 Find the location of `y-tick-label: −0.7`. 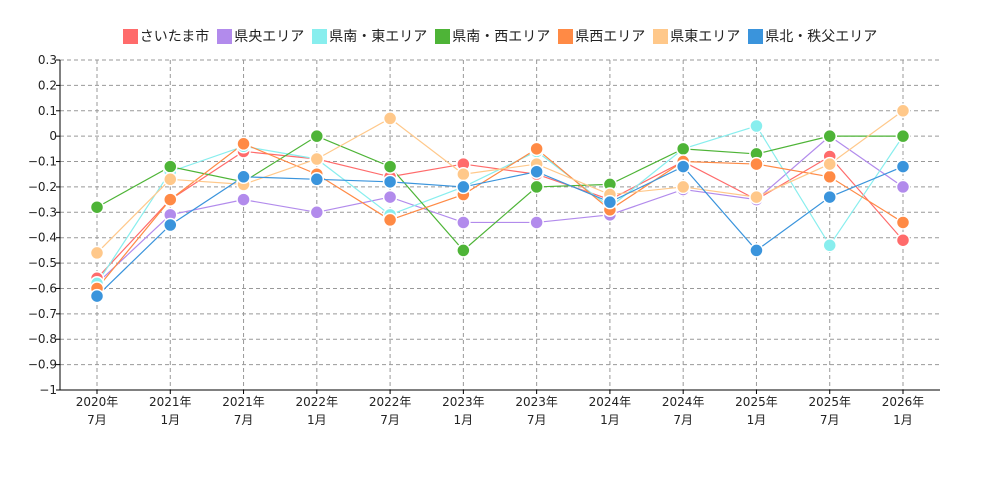

y-tick-label: −0.7 is located at coordinates (42, 314).